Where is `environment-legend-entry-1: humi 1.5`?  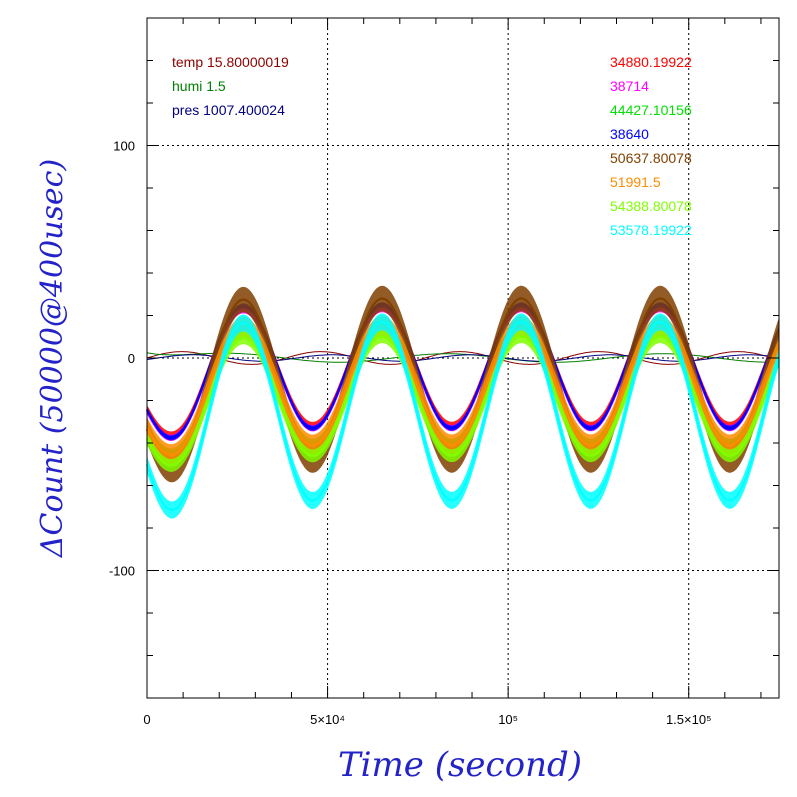
environment-legend-entry-1: humi 1.5 is located at coordinates (199, 86).